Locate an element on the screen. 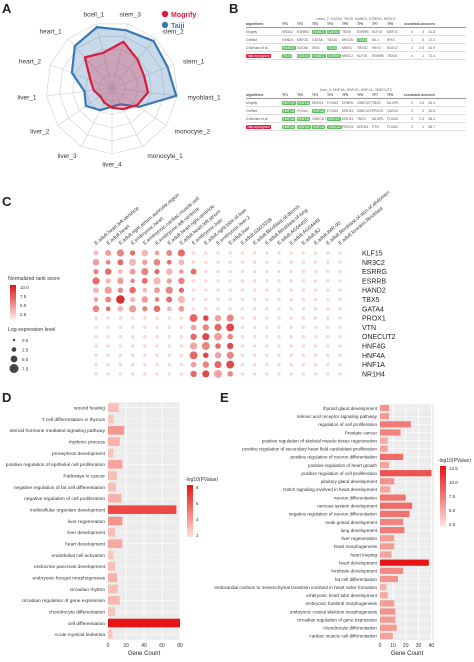  table-header-cell: TF7 is located at coordinates (375, 24).